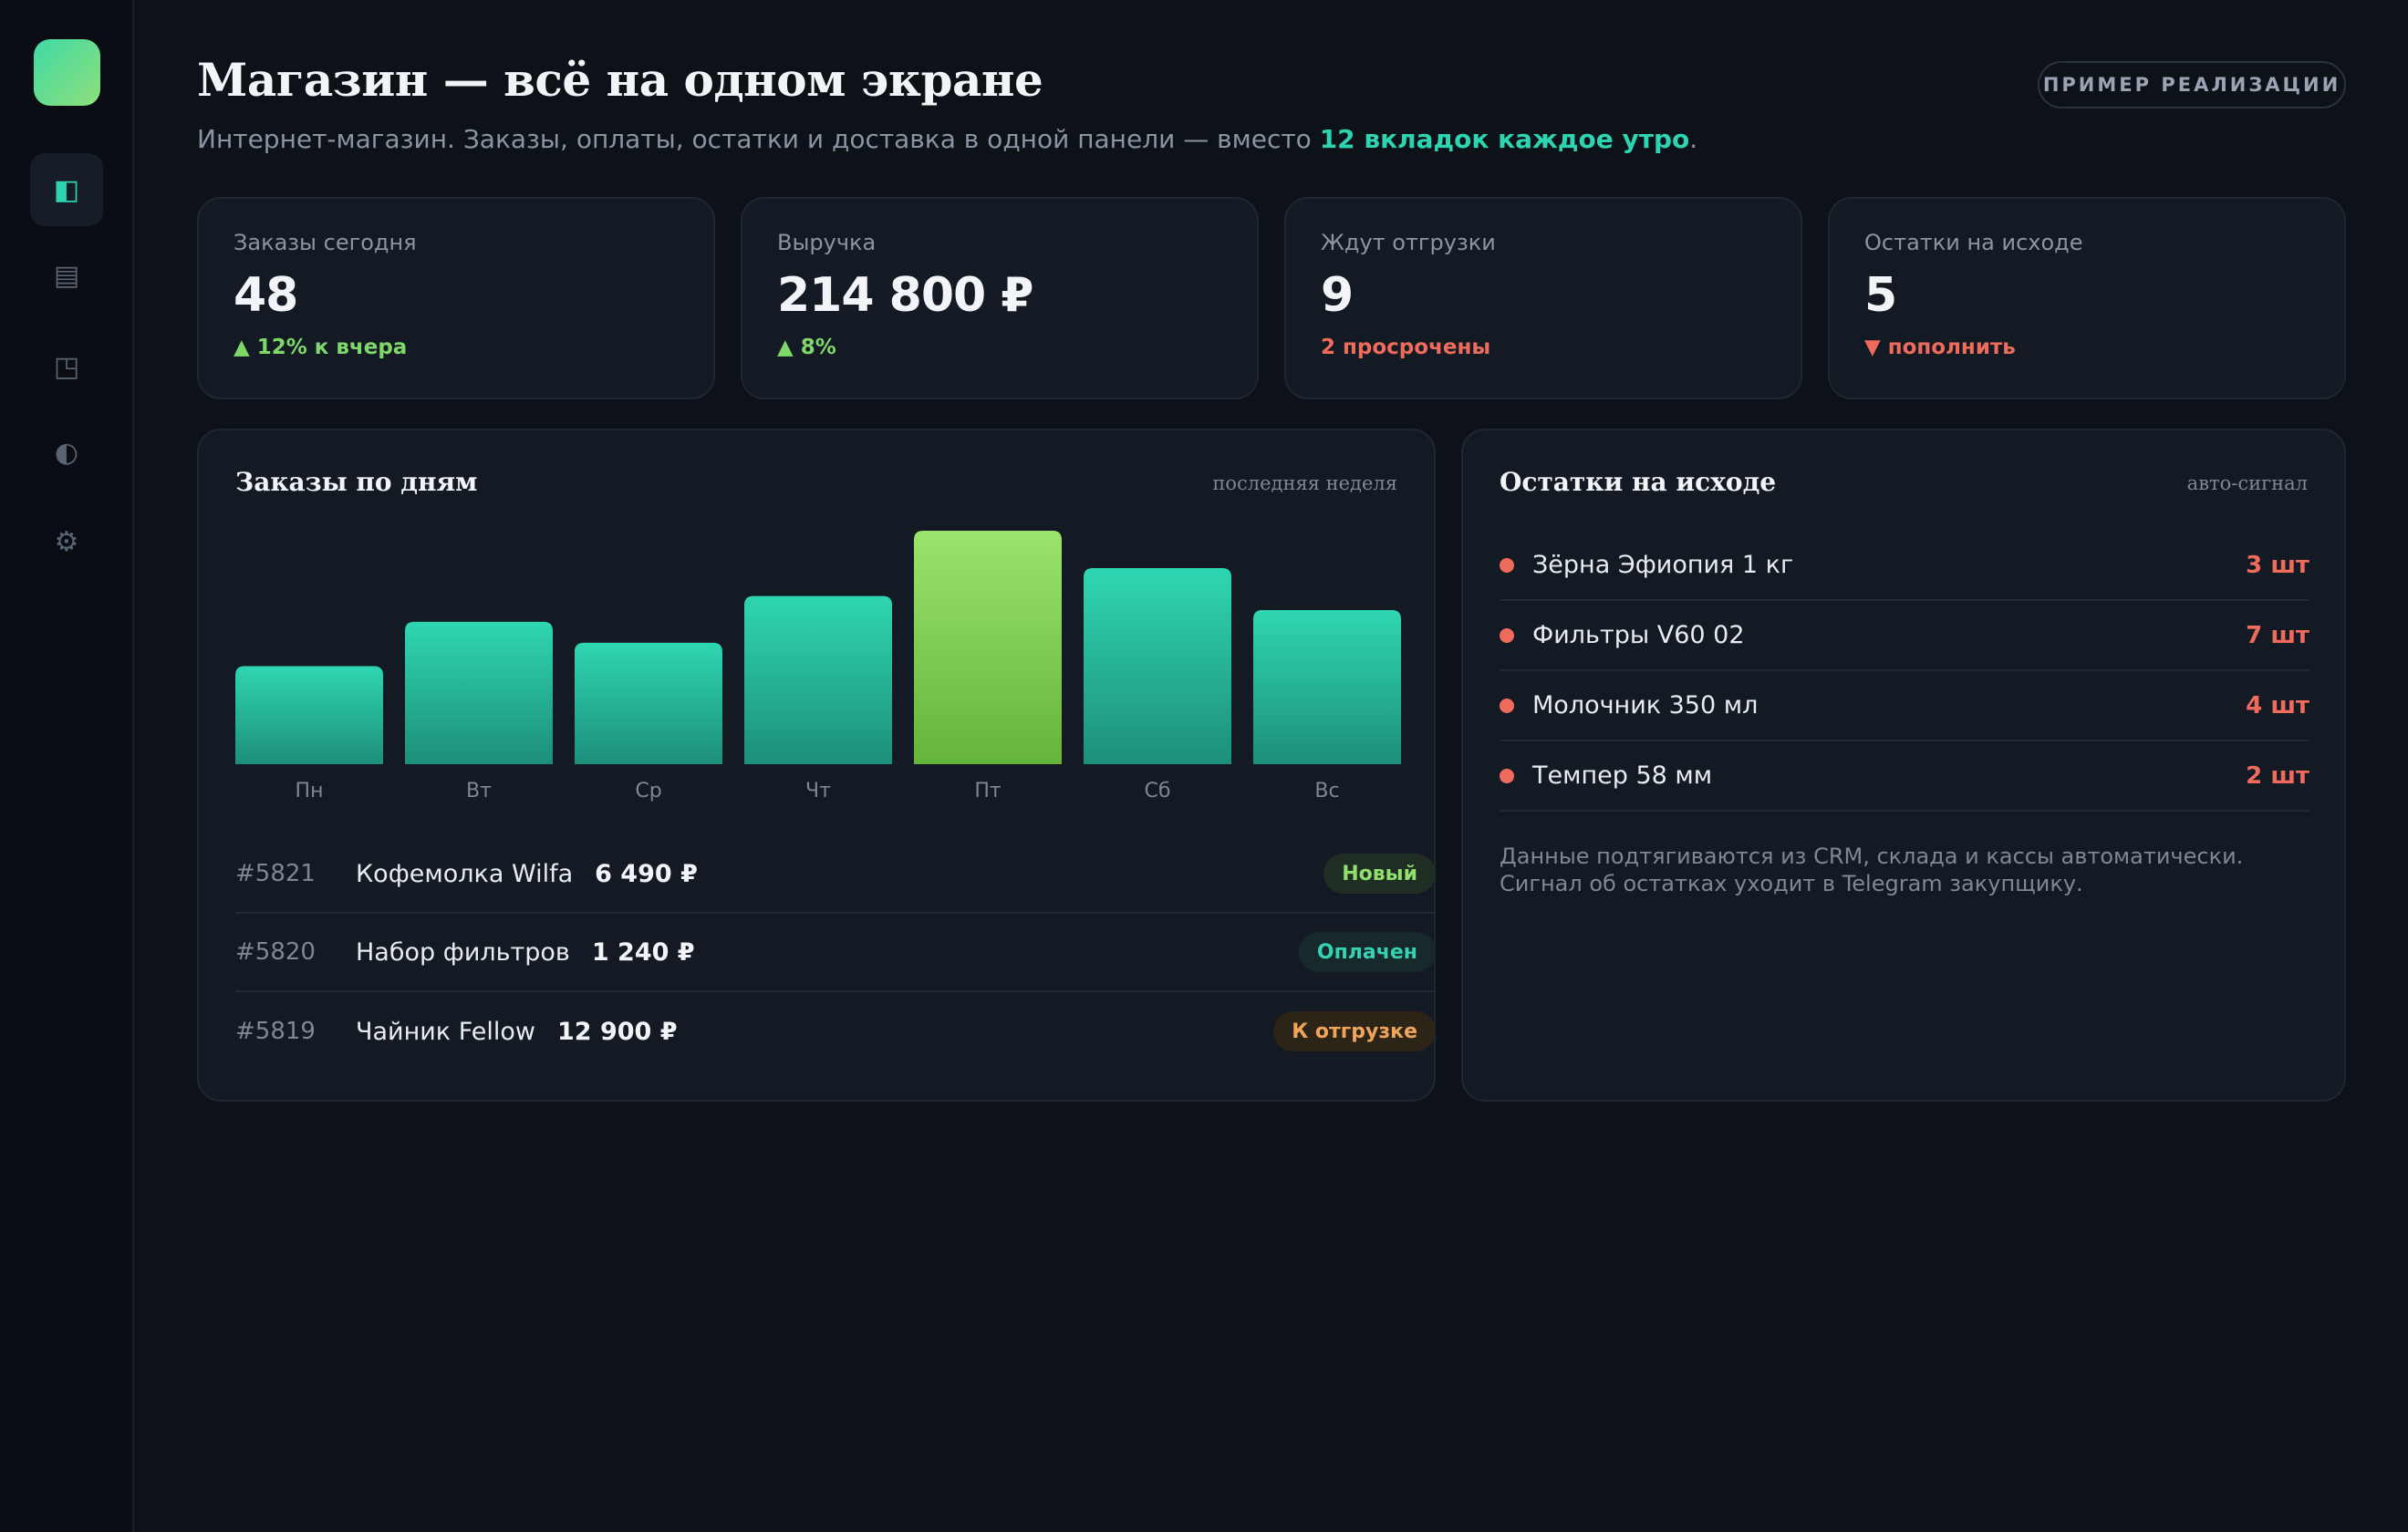 This screenshot has height=1532, width=2408. Describe the element at coordinates (818, 679) in the screenshot. I see `chart-bar-Чт` at that location.